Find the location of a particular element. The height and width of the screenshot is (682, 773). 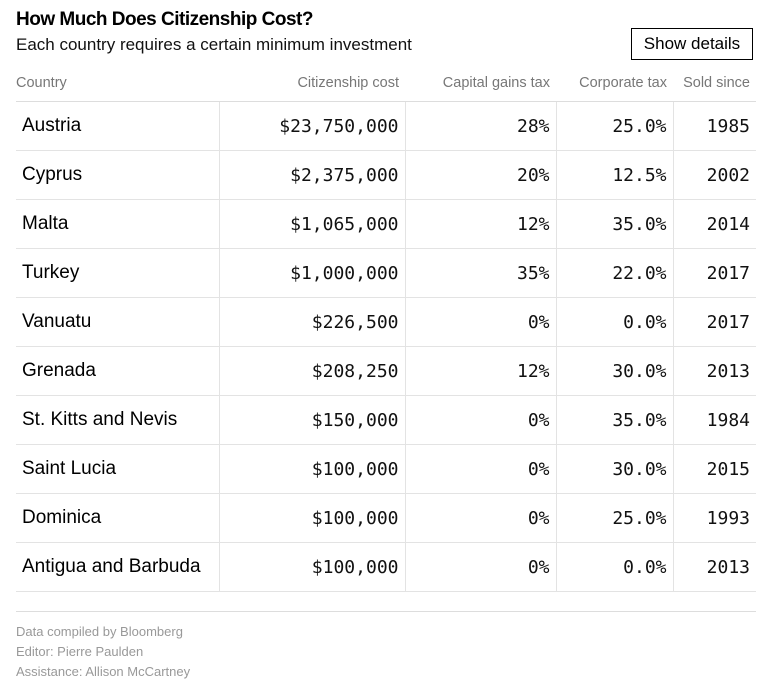

cell-citizenship-cost: $1,065,000 is located at coordinates (311, 224).